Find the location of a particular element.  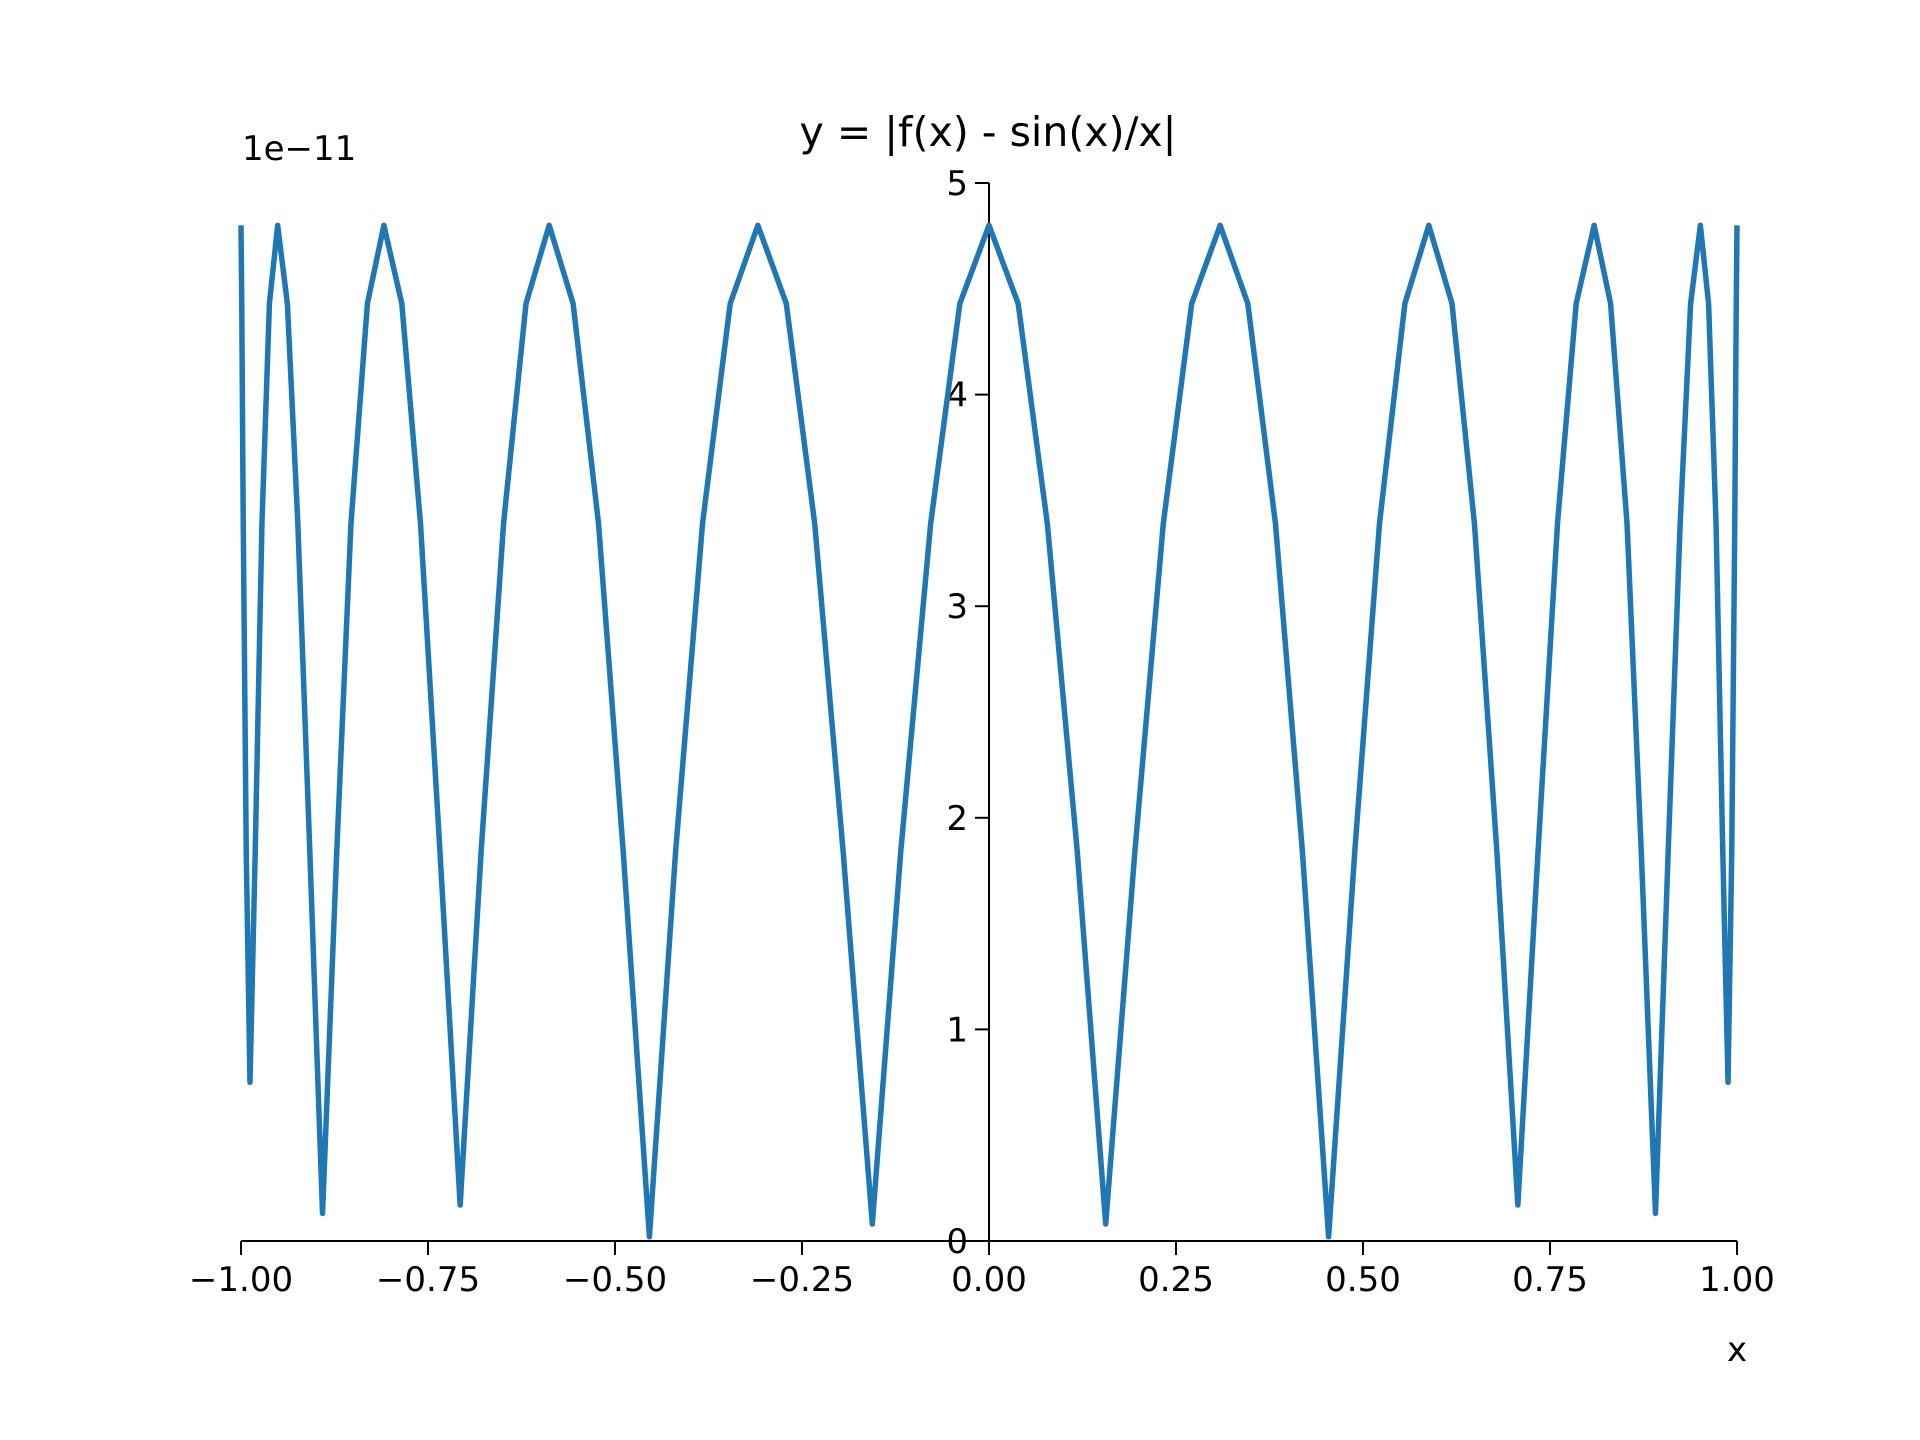

x-tick-label: −1.00 is located at coordinates (241, 1280).